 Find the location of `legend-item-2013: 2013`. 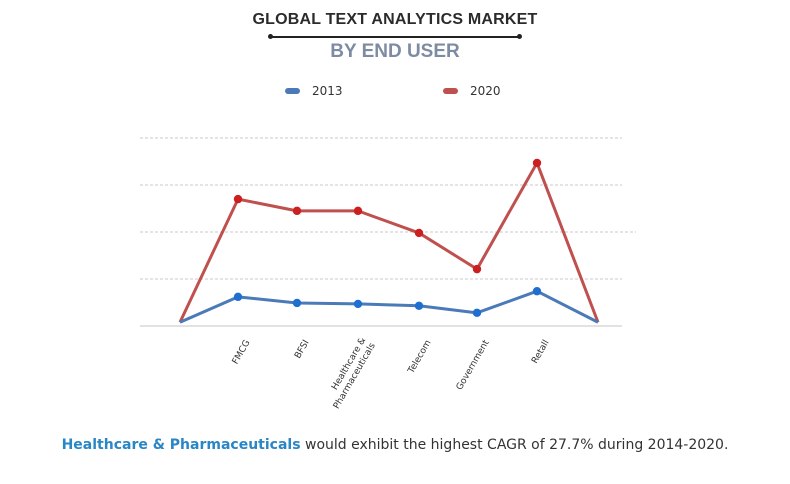

legend-item-2013: 2013 is located at coordinates (314, 91).